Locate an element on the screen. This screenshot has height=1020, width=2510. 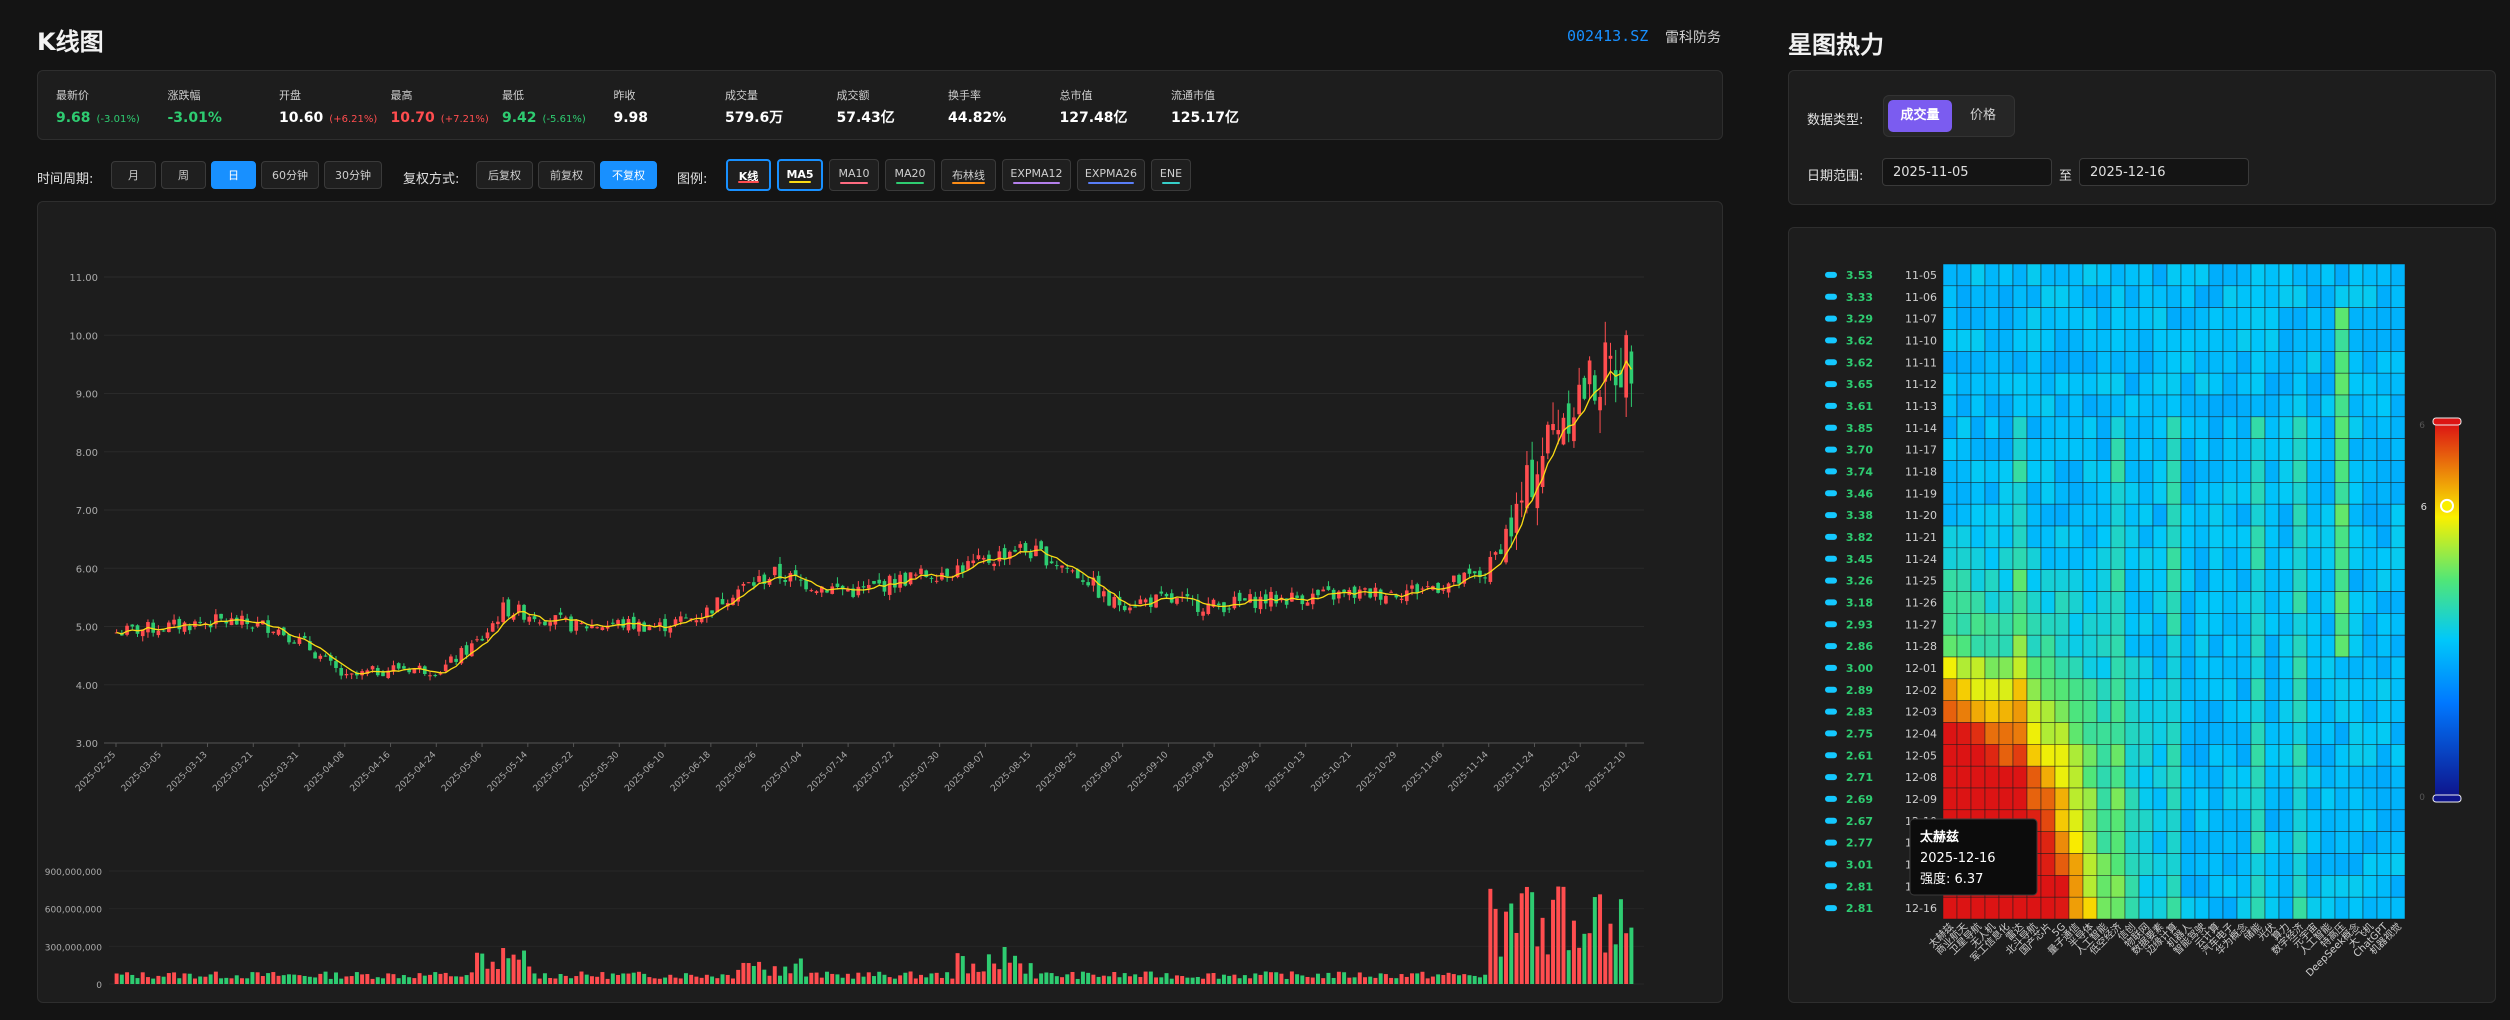
legend-toggle-6: EXPMA26 is located at coordinates (1111, 175).